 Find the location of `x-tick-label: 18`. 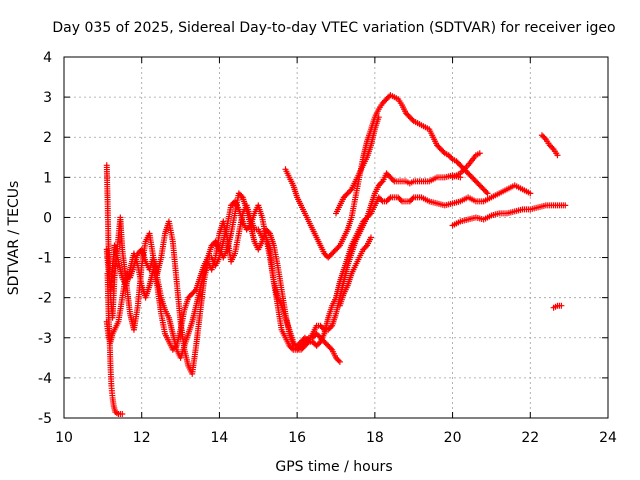

x-tick-label: 18 is located at coordinates (375, 438).